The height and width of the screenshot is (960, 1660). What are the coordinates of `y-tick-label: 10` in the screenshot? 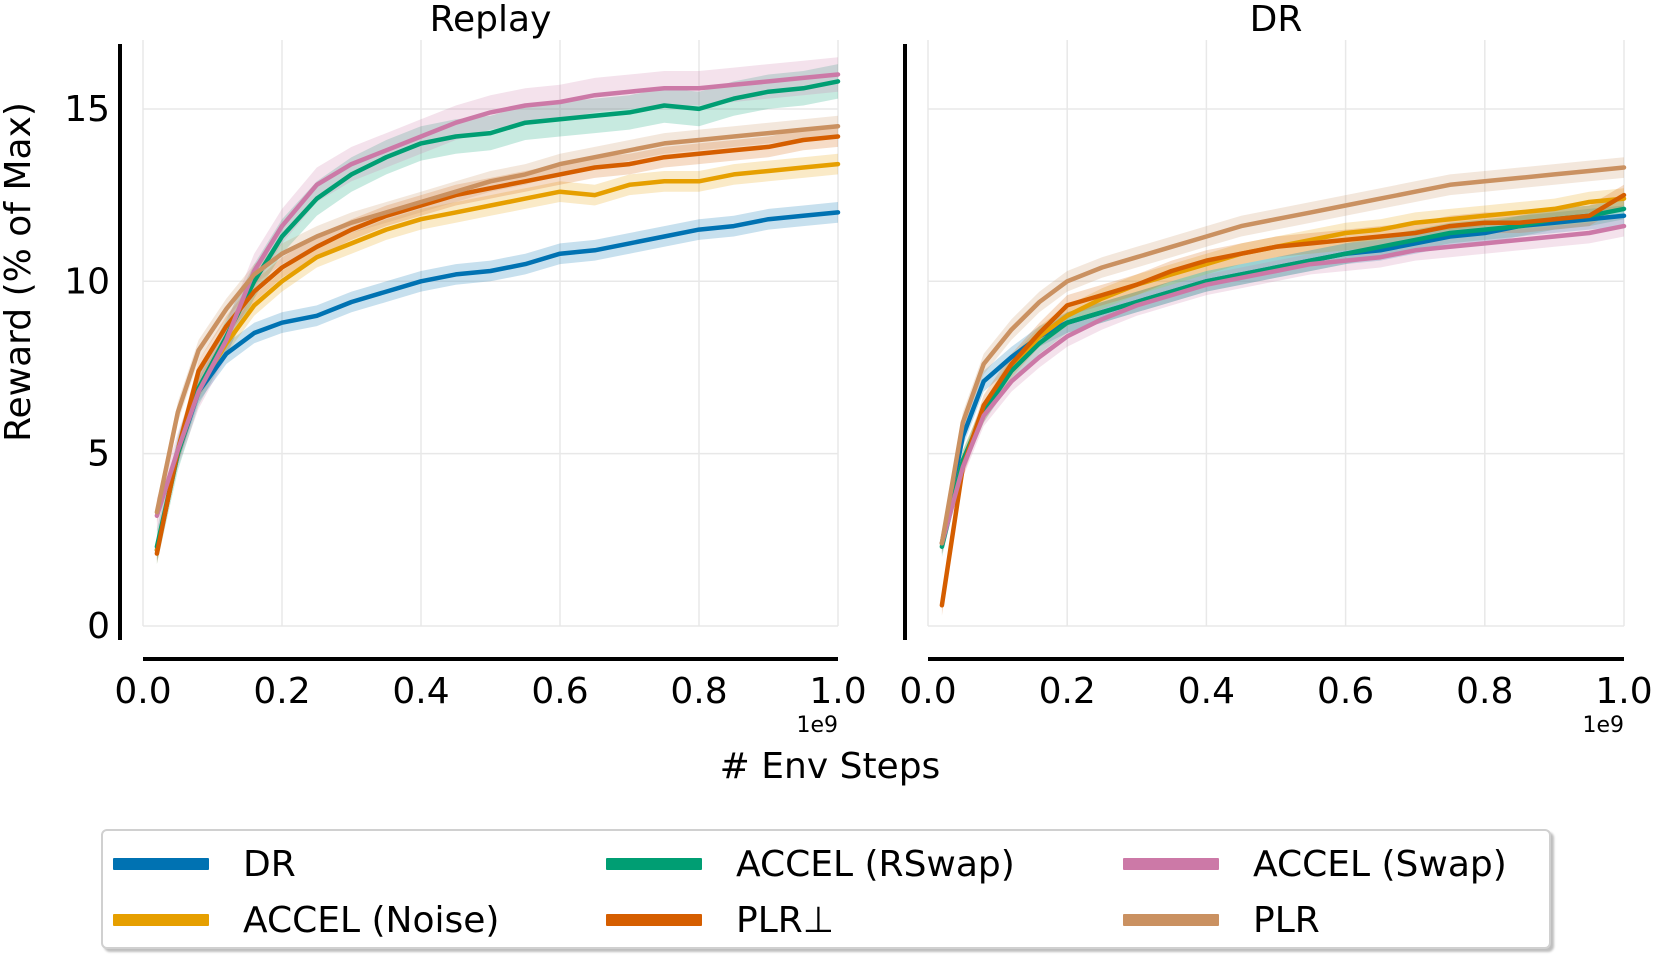 It's located at (87, 281).